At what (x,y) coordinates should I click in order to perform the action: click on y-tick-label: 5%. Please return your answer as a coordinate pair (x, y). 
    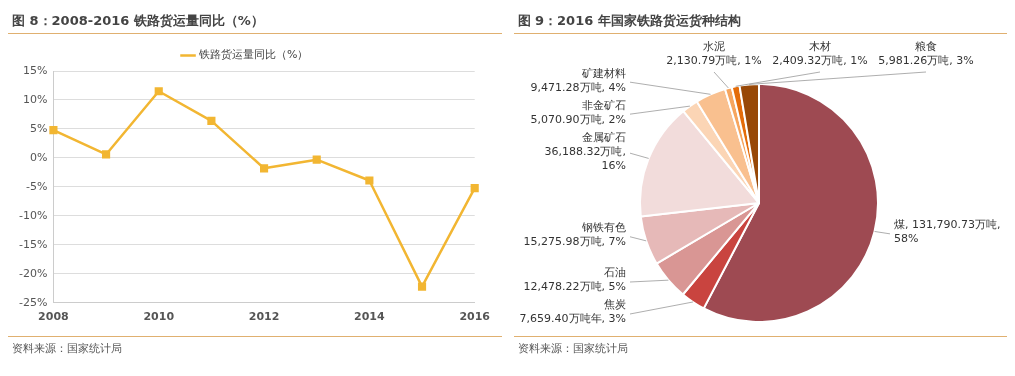
    Looking at the image, I should click on (38, 128).